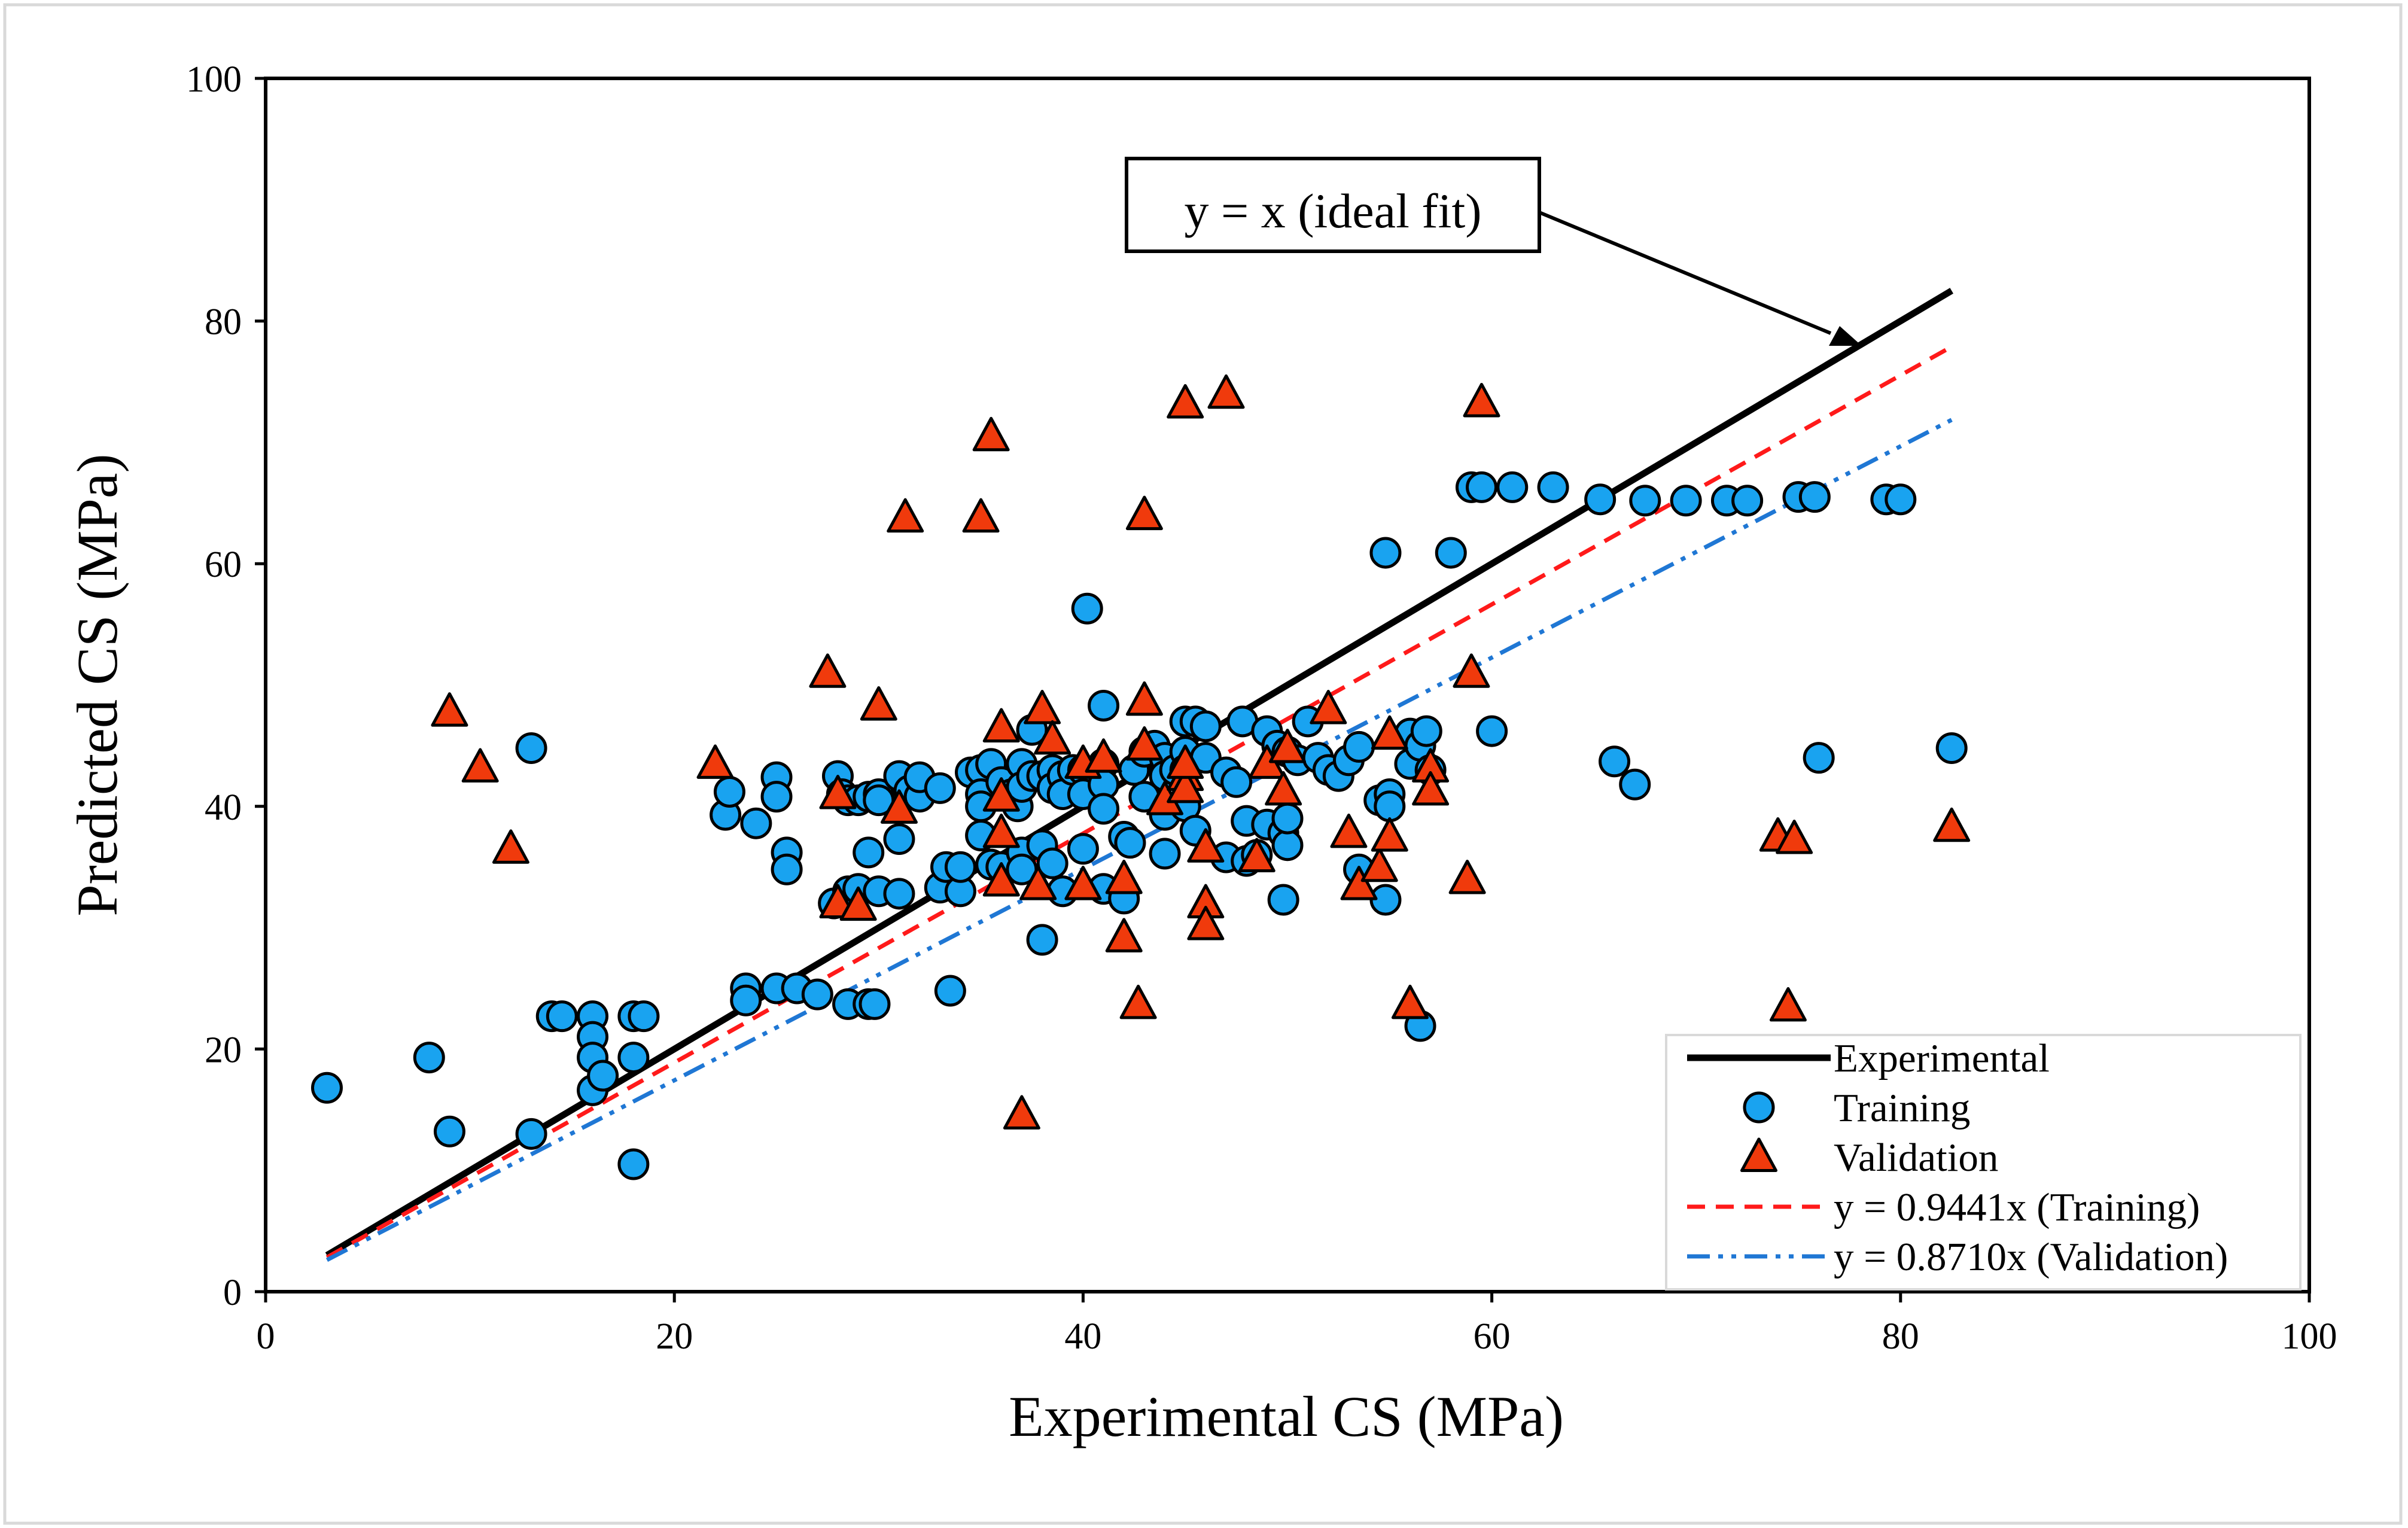 The width and height of the screenshot is (2408, 1528). Describe the element at coordinates (1333, 205) in the screenshot. I see `annotation-box` at that location.